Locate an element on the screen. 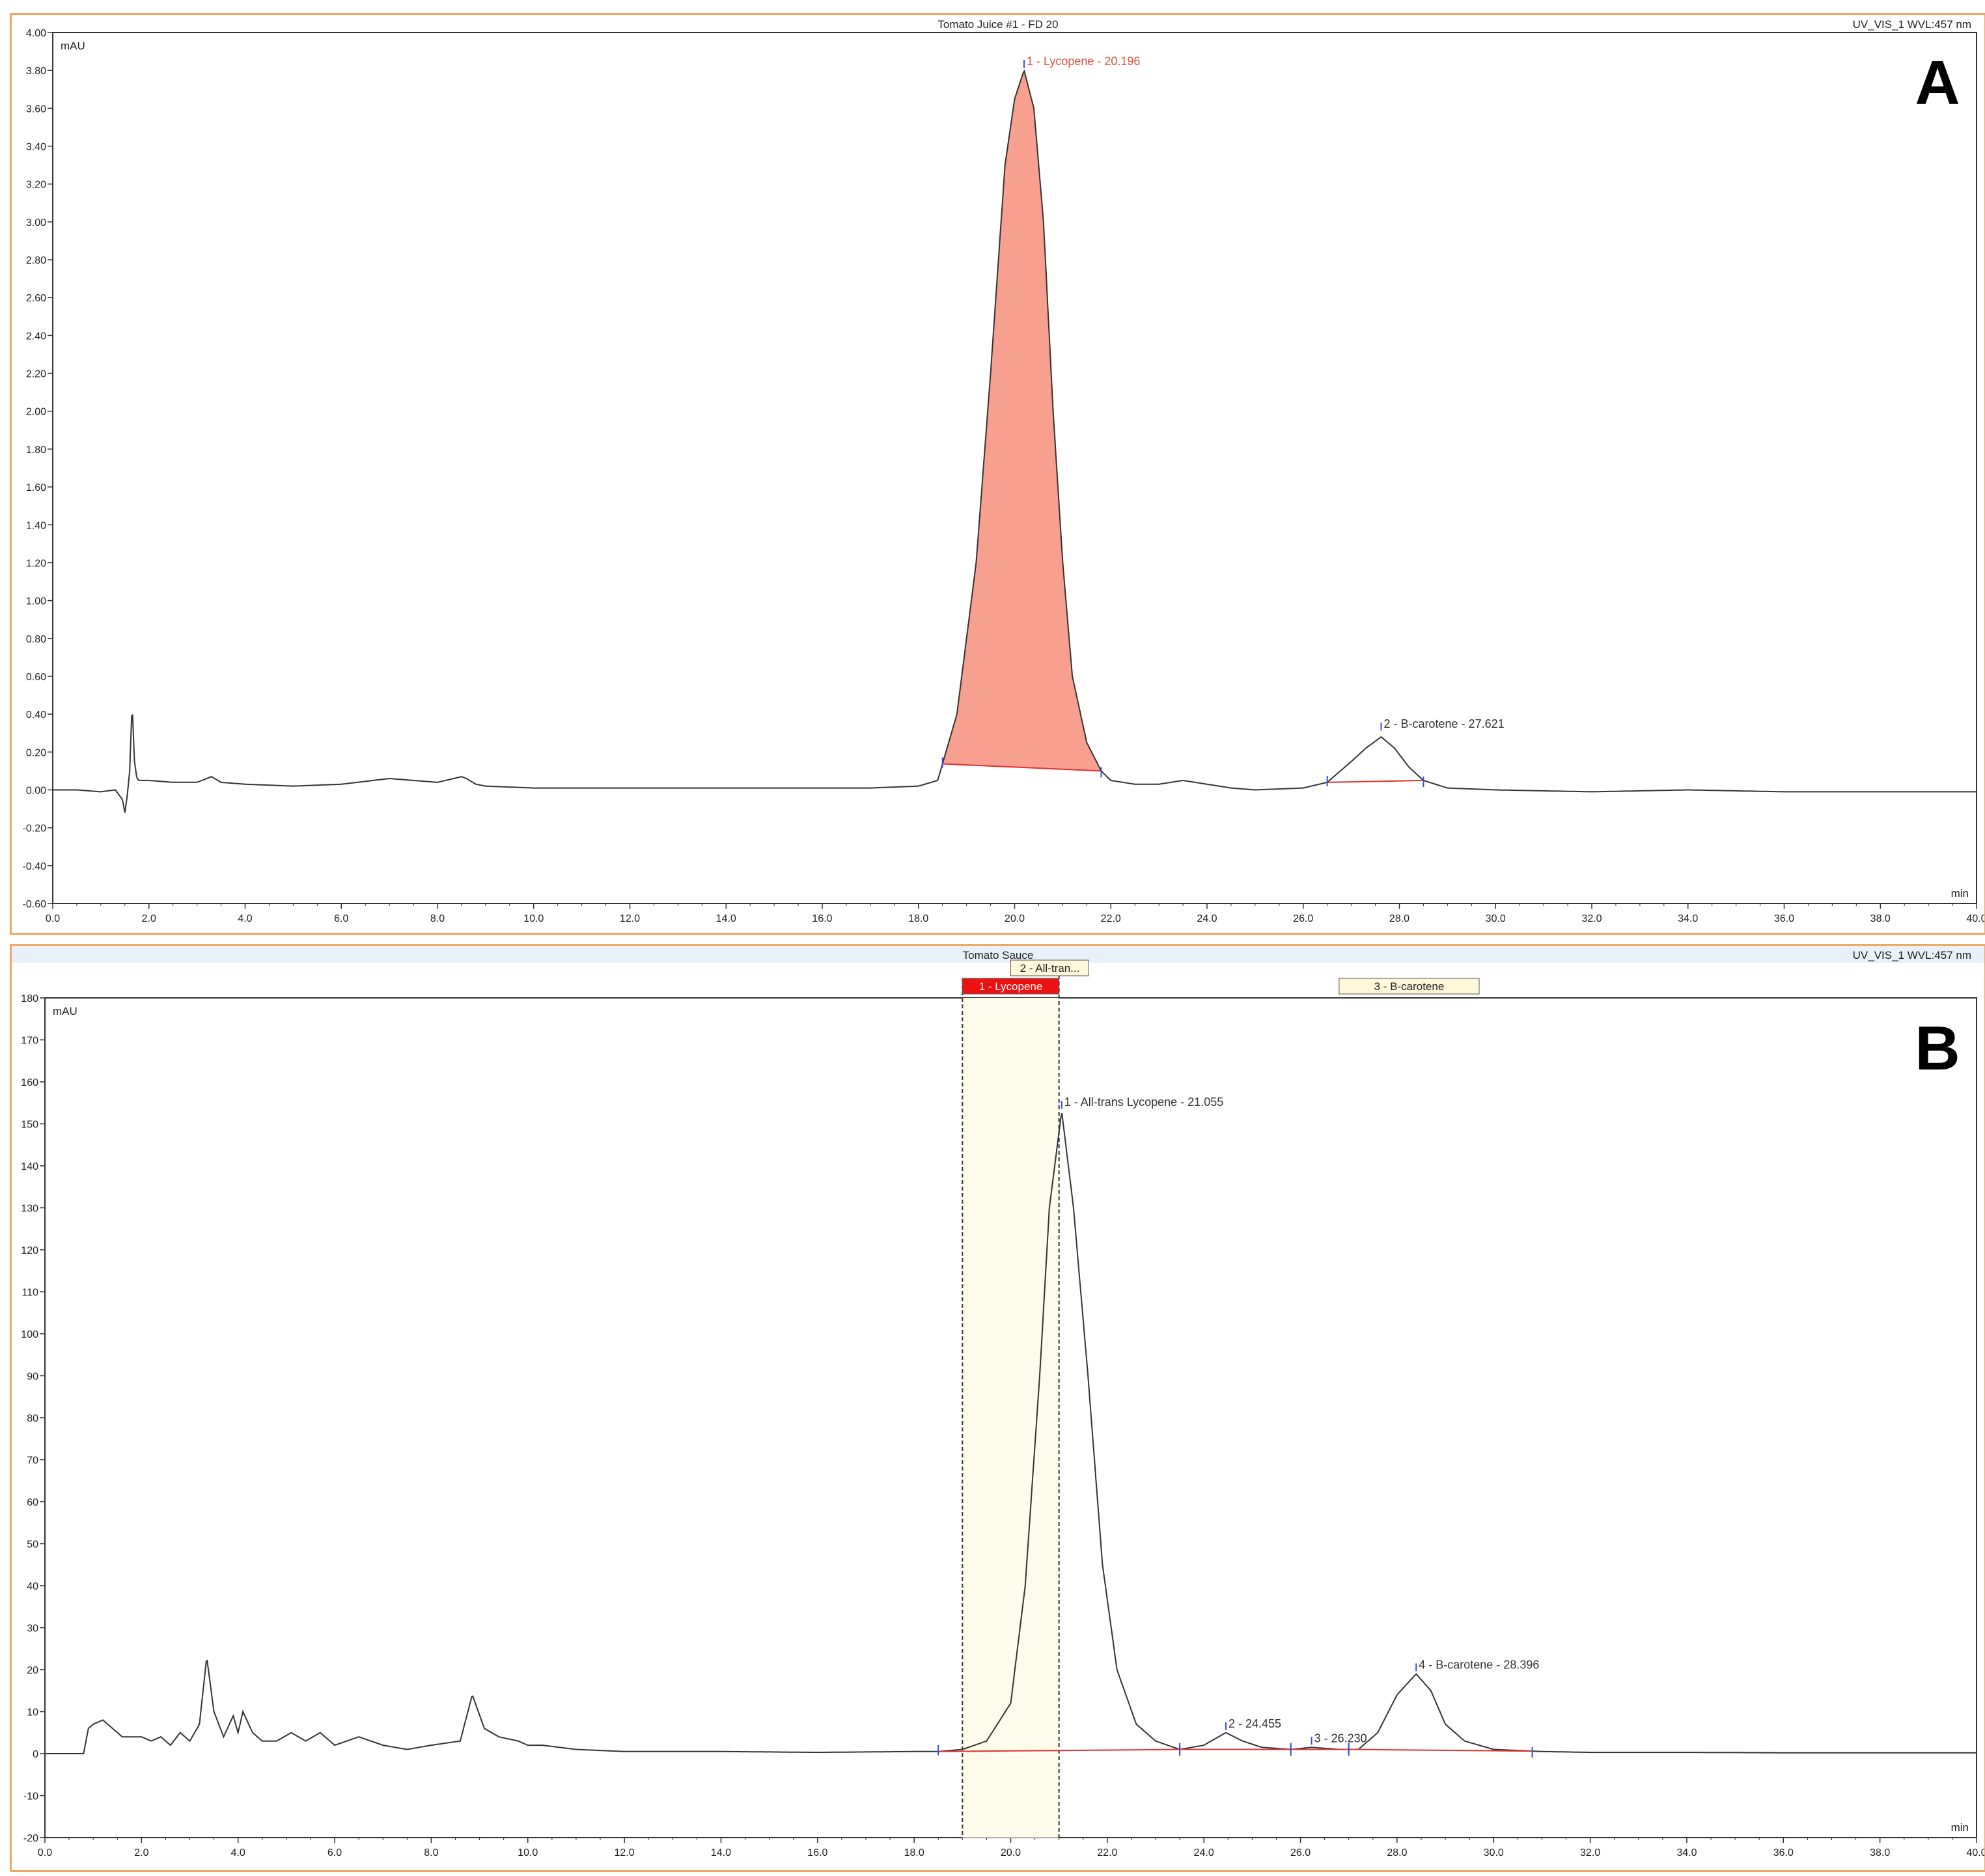 This screenshot has width=1985, height=1876. chart-b-y-tick-label: 180 is located at coordinates (29, 998).